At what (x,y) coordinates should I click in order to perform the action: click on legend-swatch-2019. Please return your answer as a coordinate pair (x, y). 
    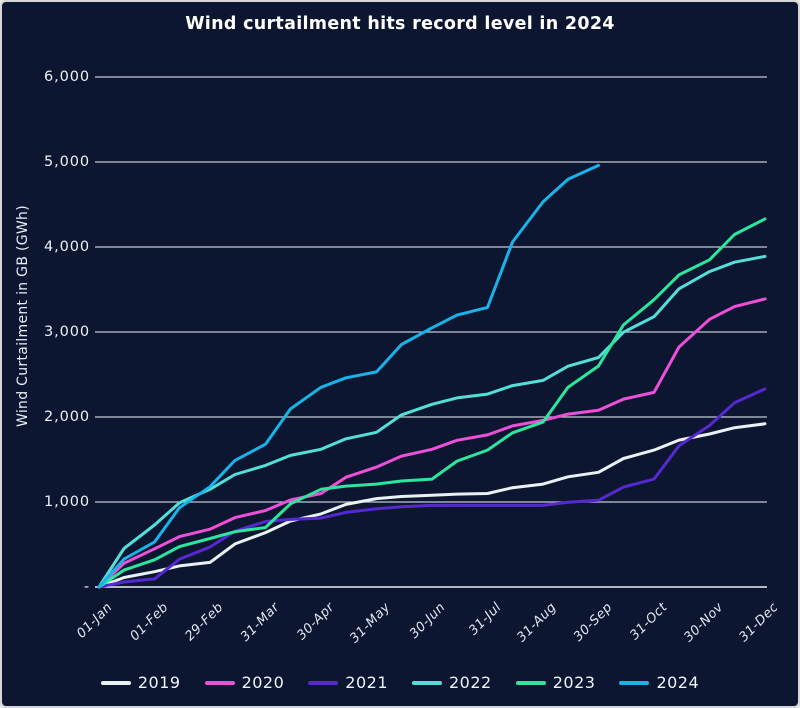
    Looking at the image, I should click on (115, 682).